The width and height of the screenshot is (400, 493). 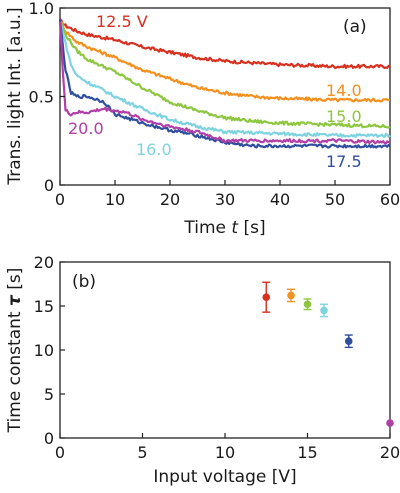 What do you see at coordinates (44, 306) in the screenshot?
I see `chart-b-ytick-label: 15` at bounding box center [44, 306].